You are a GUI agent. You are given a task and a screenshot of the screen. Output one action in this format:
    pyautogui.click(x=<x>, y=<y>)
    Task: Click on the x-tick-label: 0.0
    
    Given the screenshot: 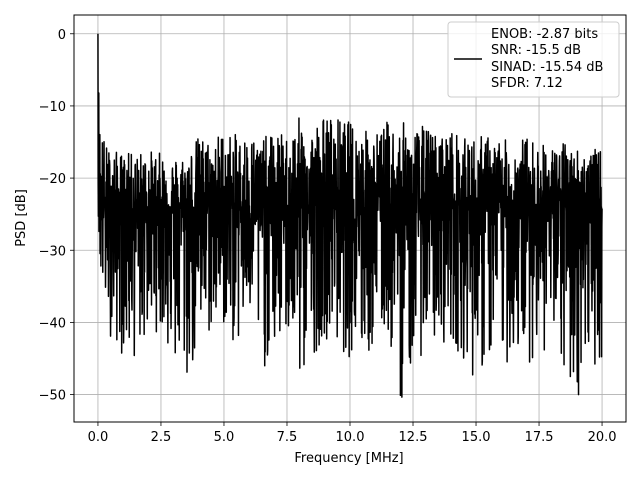 What is the action you would take?
    pyautogui.click(x=98, y=437)
    